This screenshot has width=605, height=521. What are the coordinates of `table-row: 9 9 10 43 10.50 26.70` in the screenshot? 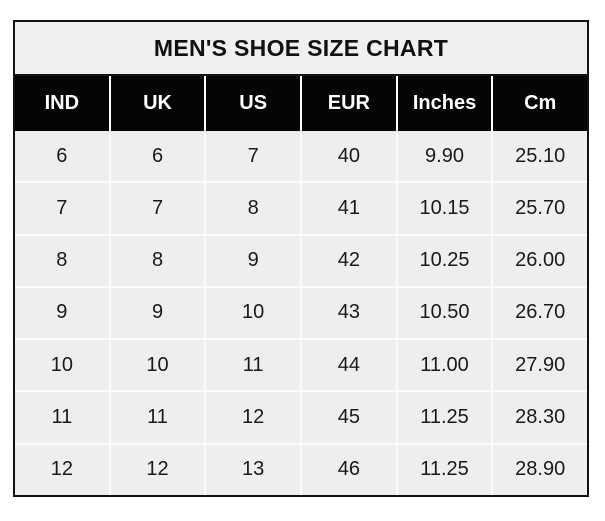 It's located at (301, 312).